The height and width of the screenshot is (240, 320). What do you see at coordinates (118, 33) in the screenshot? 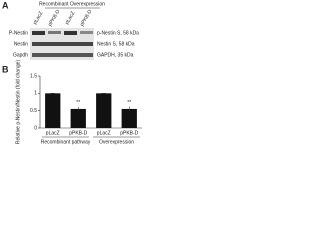
I see `row-label: p-Nestin S, 58 kDa` at bounding box center [118, 33].